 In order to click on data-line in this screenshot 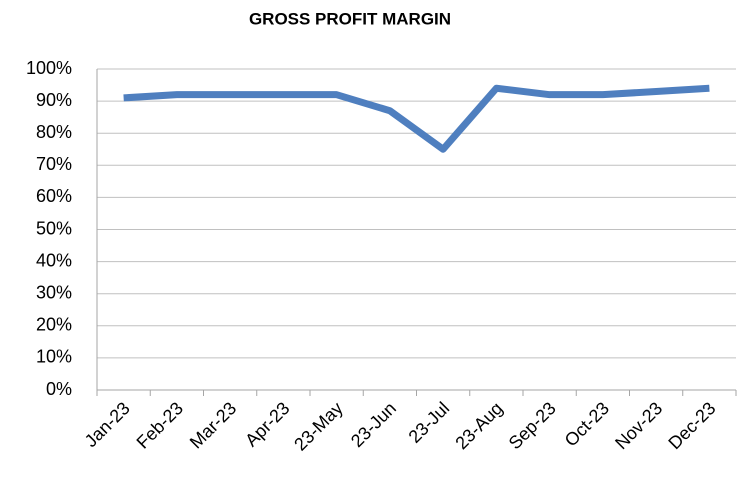, I will do `click(416, 118)`.